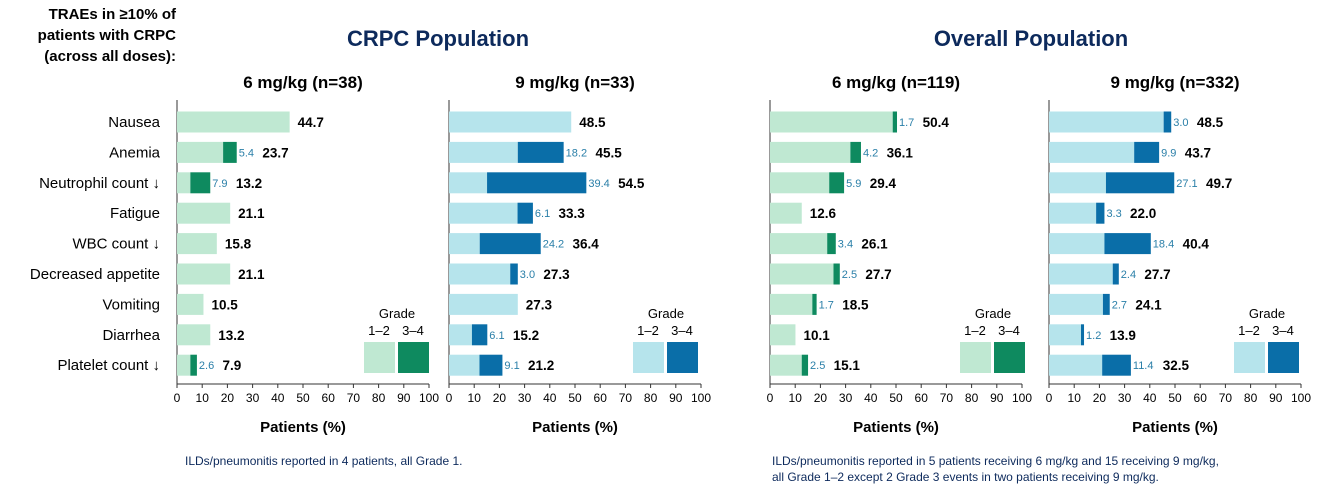 The image size is (1333, 491). I want to click on total-value-label: 44.7, so click(311, 122).